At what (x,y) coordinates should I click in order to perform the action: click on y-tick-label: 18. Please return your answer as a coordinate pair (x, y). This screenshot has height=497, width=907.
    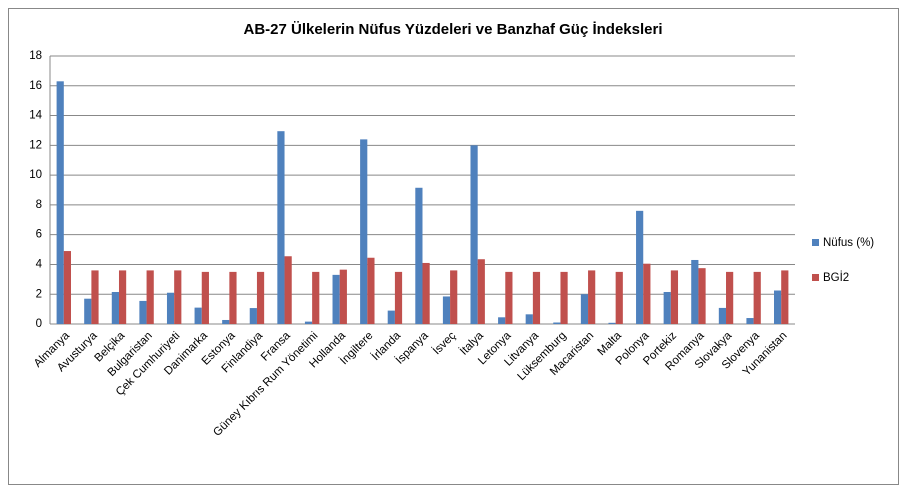
    Looking at the image, I should click on (35, 56).